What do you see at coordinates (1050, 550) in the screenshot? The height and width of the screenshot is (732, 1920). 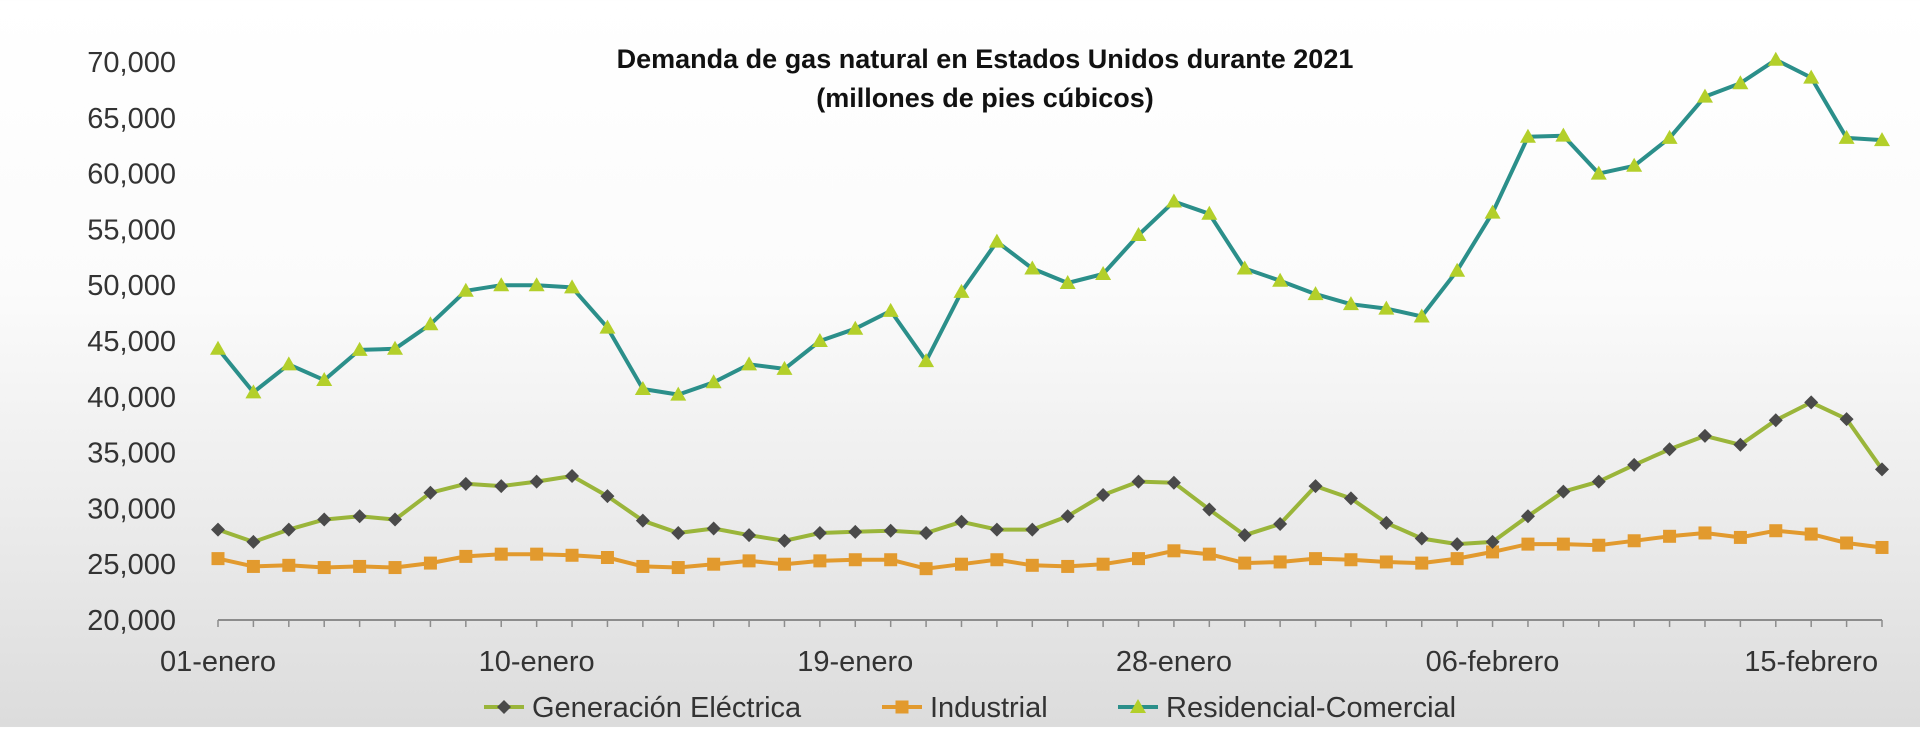 I see `series-industrial` at bounding box center [1050, 550].